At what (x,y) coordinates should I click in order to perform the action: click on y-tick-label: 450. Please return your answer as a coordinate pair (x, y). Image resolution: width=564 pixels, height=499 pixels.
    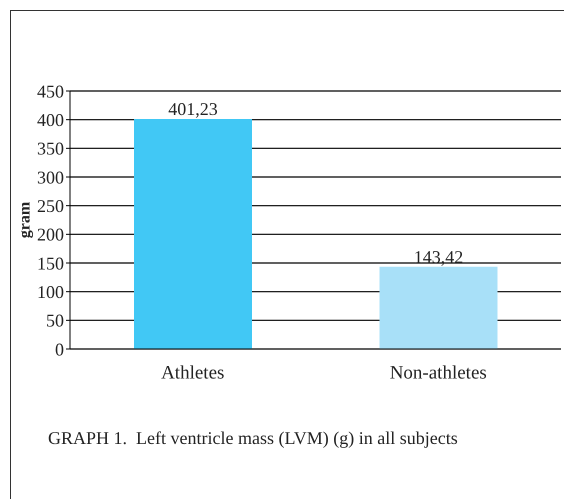
    Looking at the image, I should click on (50, 91).